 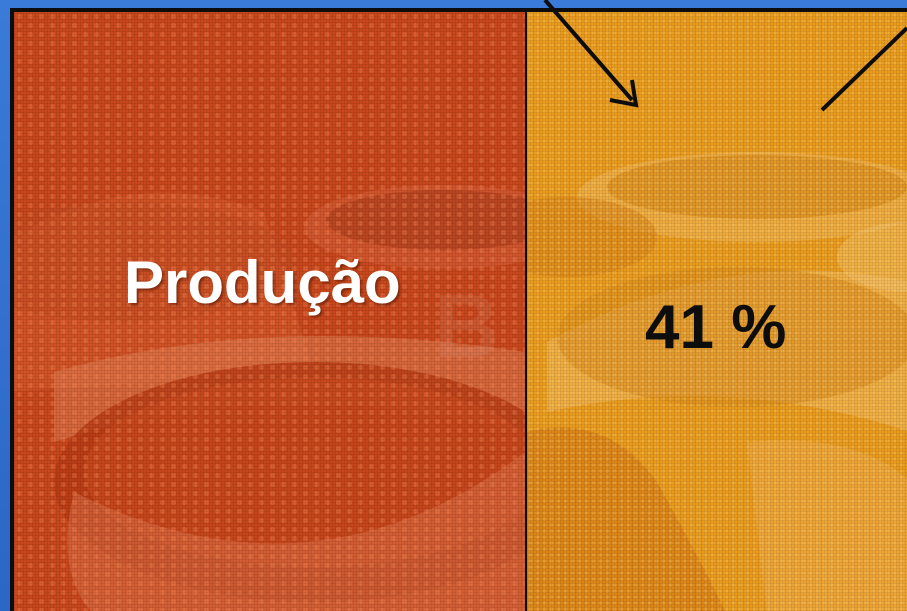 What do you see at coordinates (526, 311) in the screenshot?
I see `panel-divider` at bounding box center [526, 311].